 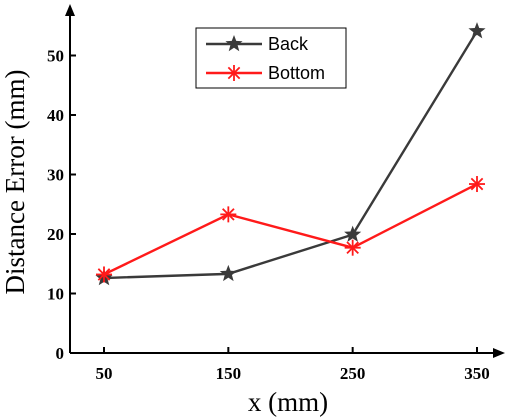 What do you see at coordinates (229, 373) in the screenshot?
I see `x-tick-label: 150` at bounding box center [229, 373].